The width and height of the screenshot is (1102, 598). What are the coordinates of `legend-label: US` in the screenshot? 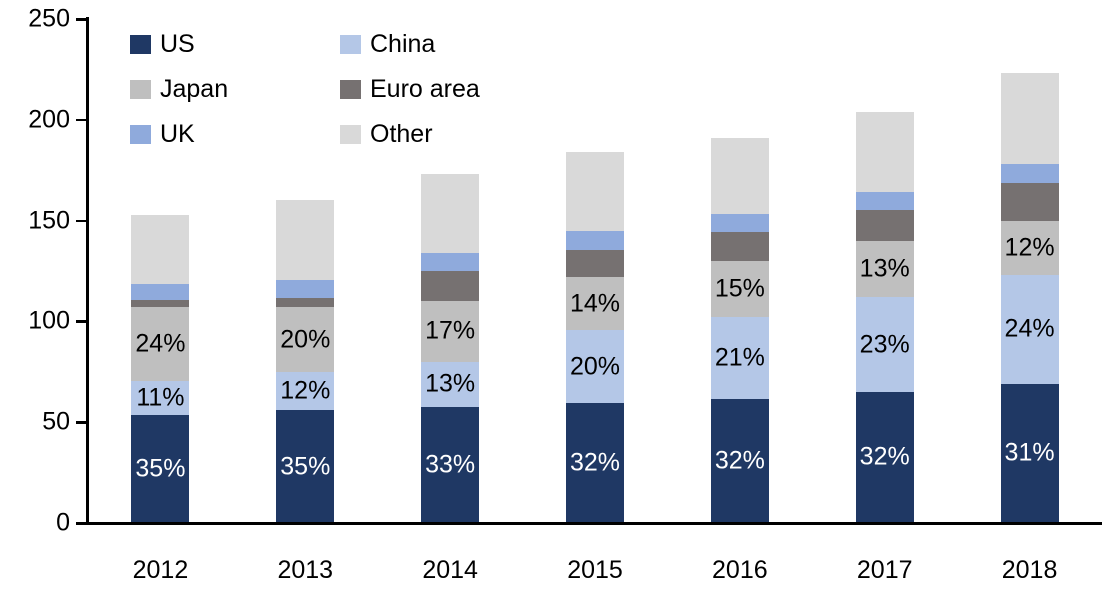 It's located at (177, 44).